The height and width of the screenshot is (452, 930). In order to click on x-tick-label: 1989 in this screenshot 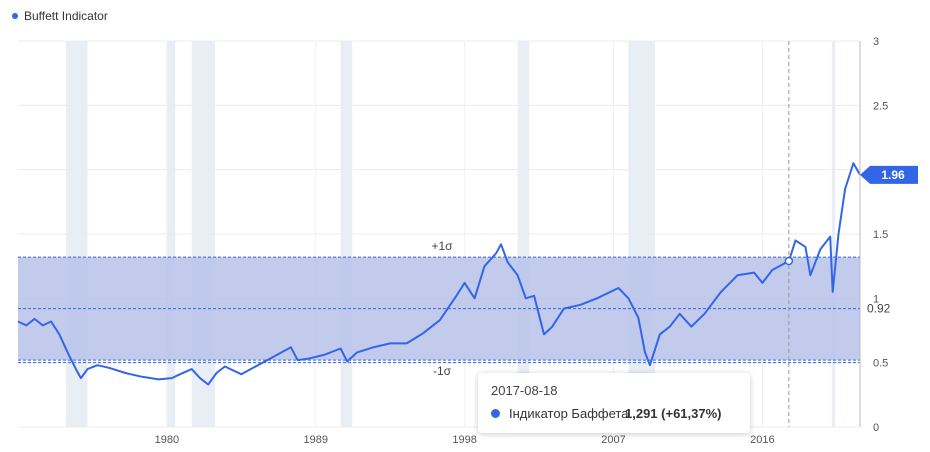, I will do `click(316, 440)`.